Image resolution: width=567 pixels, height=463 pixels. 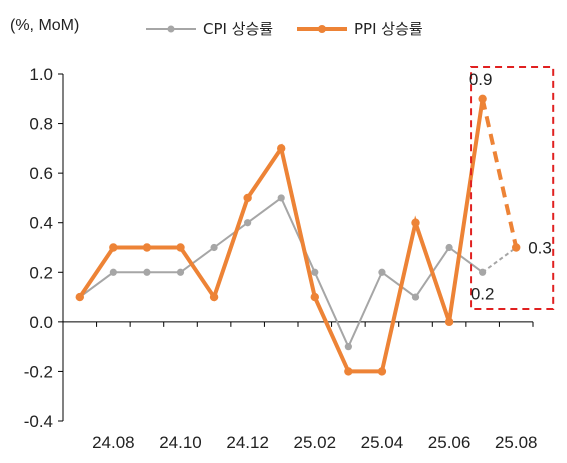 What do you see at coordinates (41, 272) in the screenshot?
I see `y-tick-label: 0.2` at bounding box center [41, 272].